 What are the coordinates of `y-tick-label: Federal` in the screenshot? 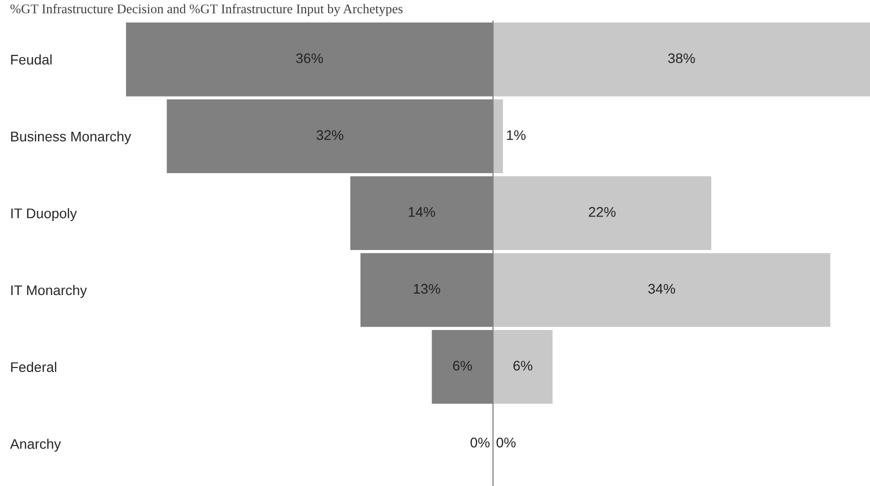 It's located at (33, 367).